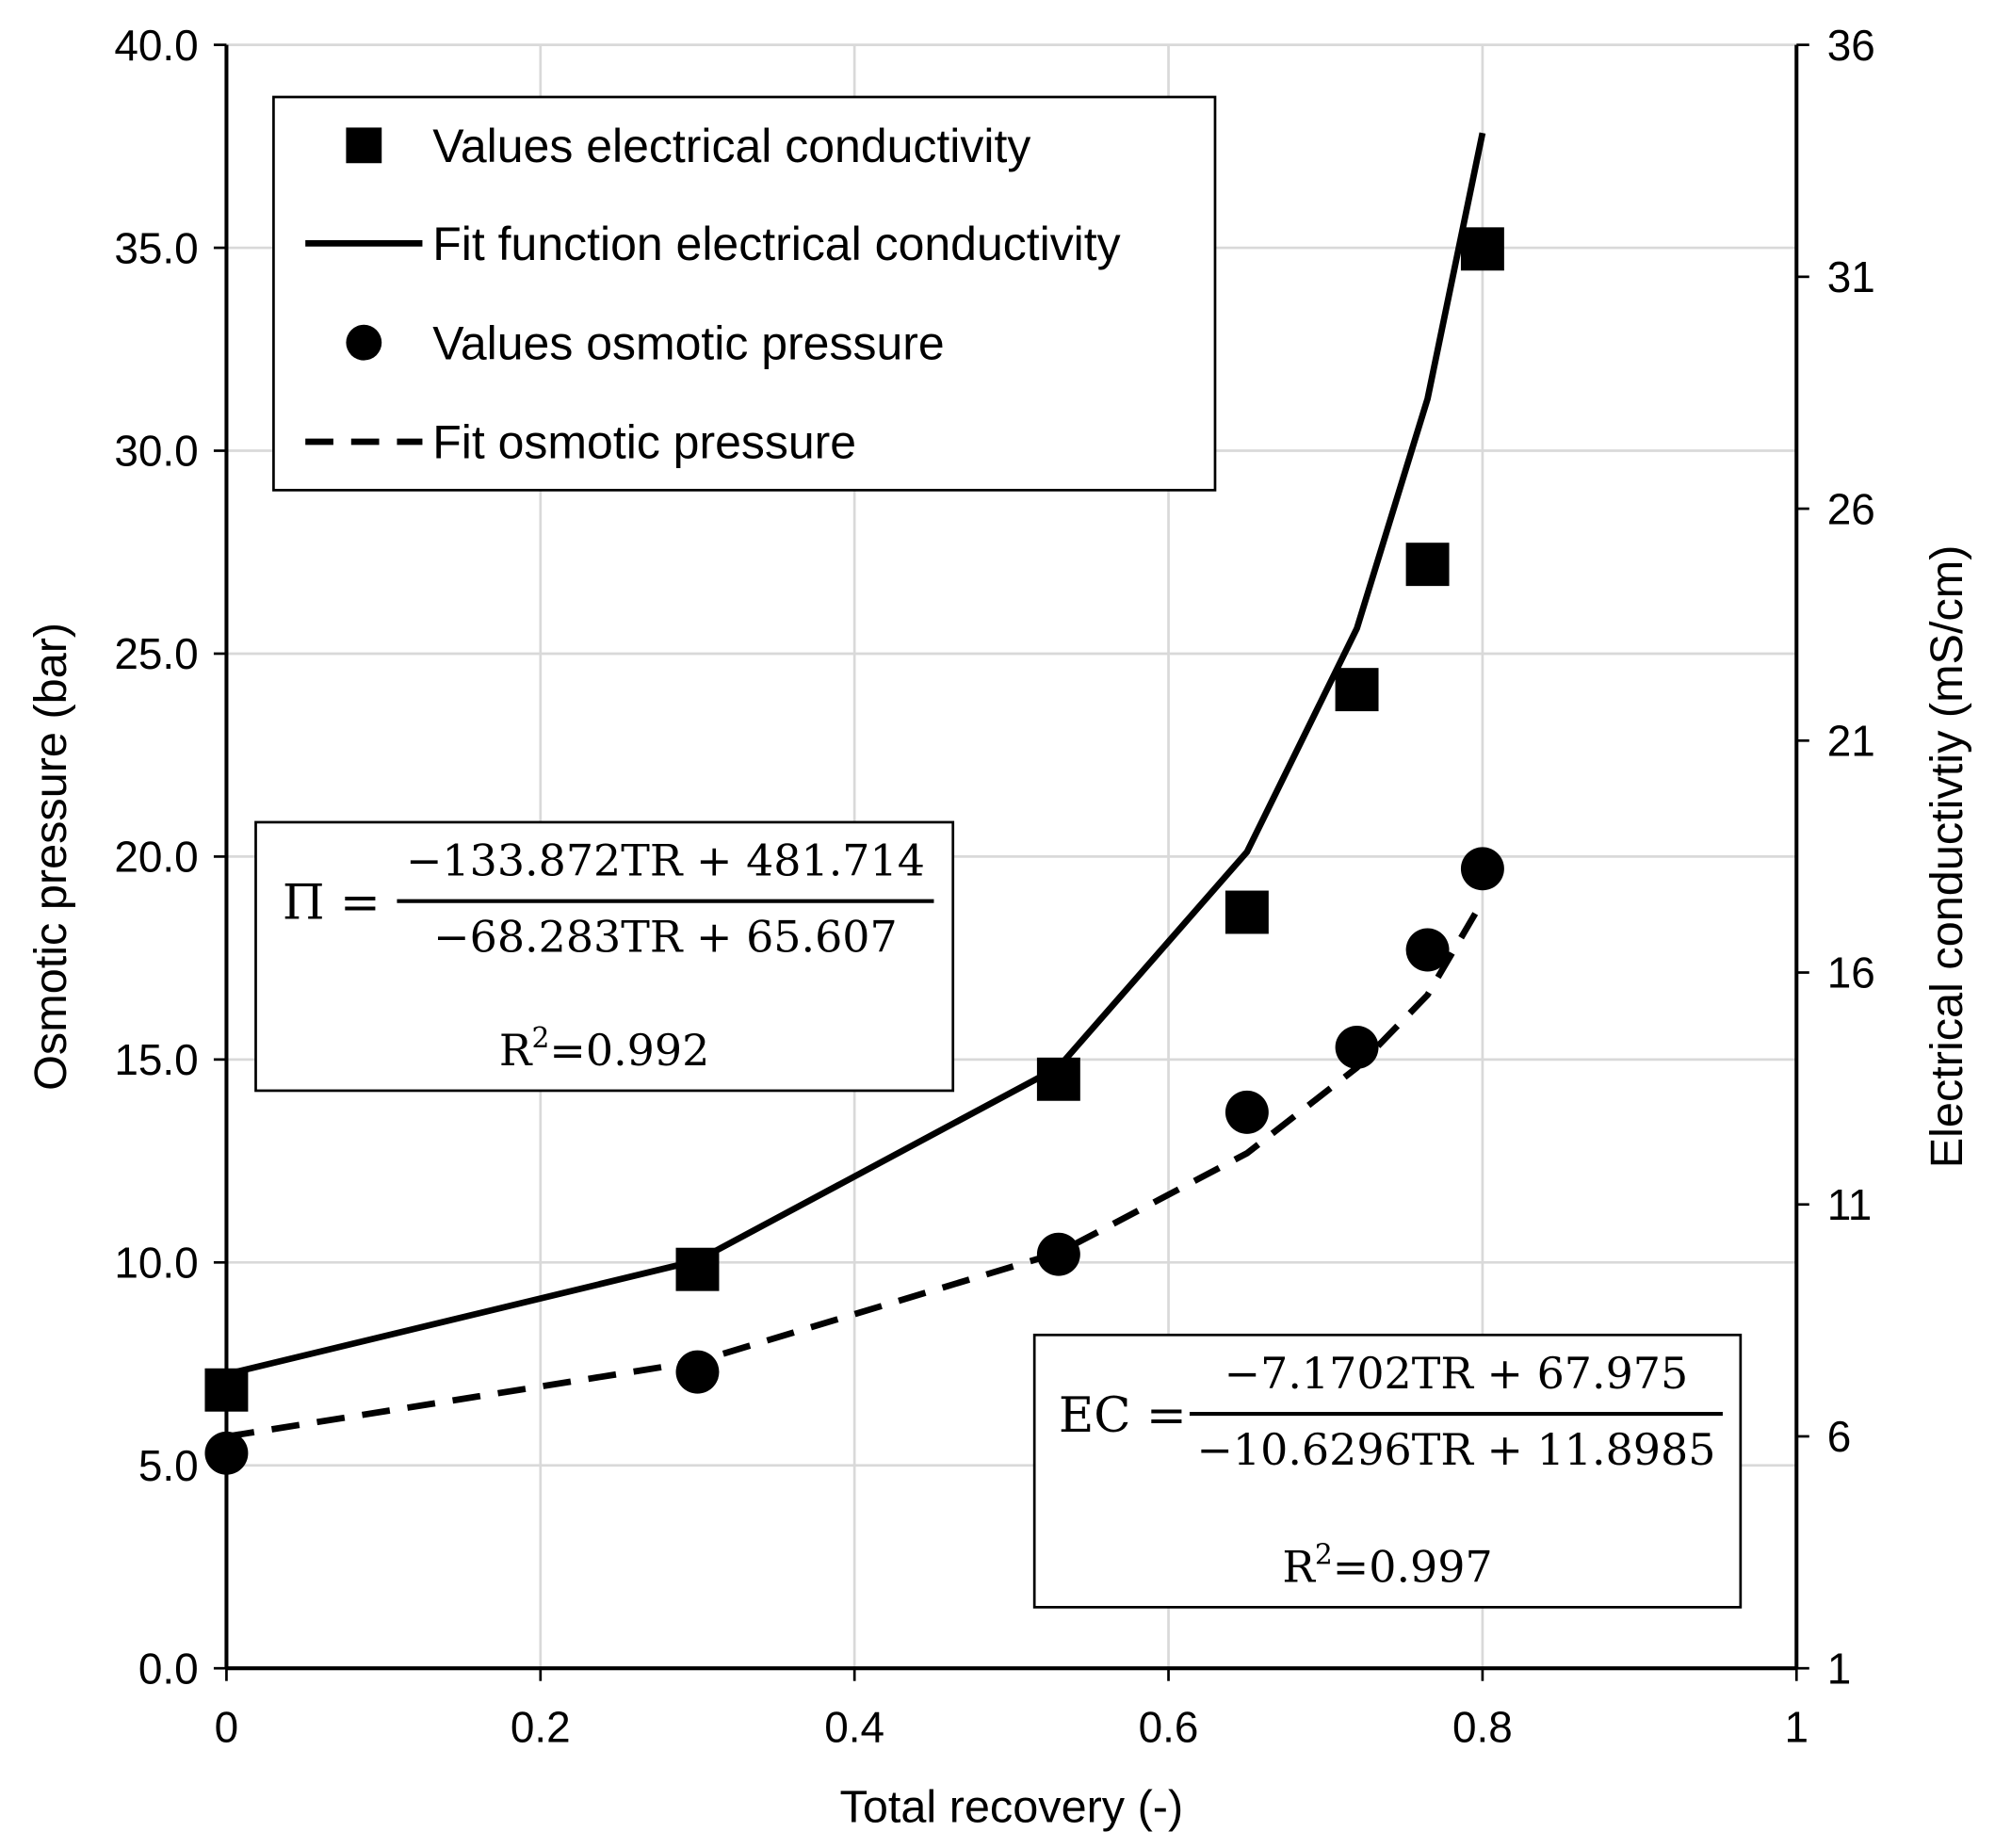  What do you see at coordinates (688, 343) in the screenshot?
I see `legend-entry-label: Values osmotic pressure` at bounding box center [688, 343].